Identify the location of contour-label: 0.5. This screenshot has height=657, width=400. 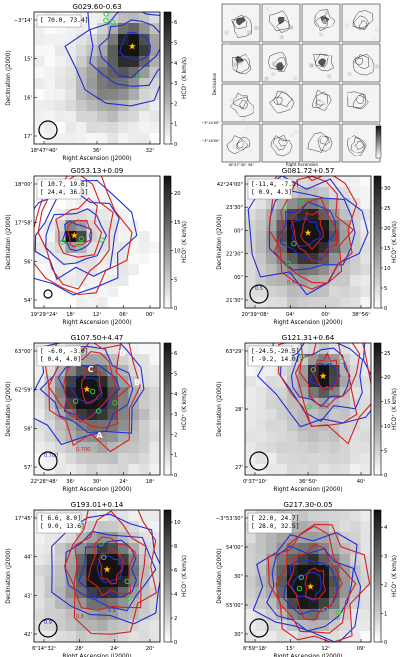
(112, 611).